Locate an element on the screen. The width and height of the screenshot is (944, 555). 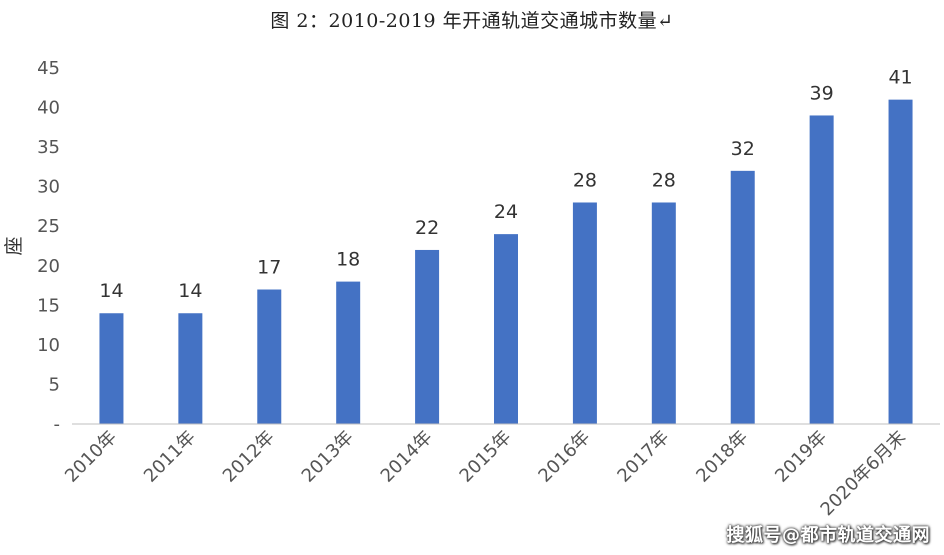
y-tick-label: 40 is located at coordinates (48, 108).